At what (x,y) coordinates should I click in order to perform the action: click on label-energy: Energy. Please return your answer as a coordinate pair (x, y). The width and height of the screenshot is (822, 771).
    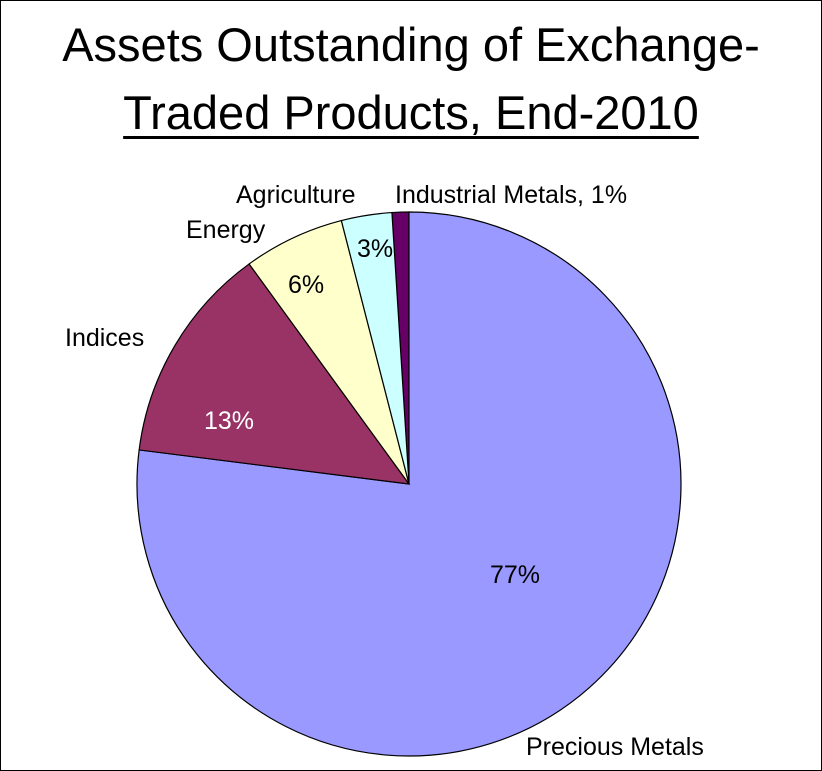
    Looking at the image, I should click on (226, 230).